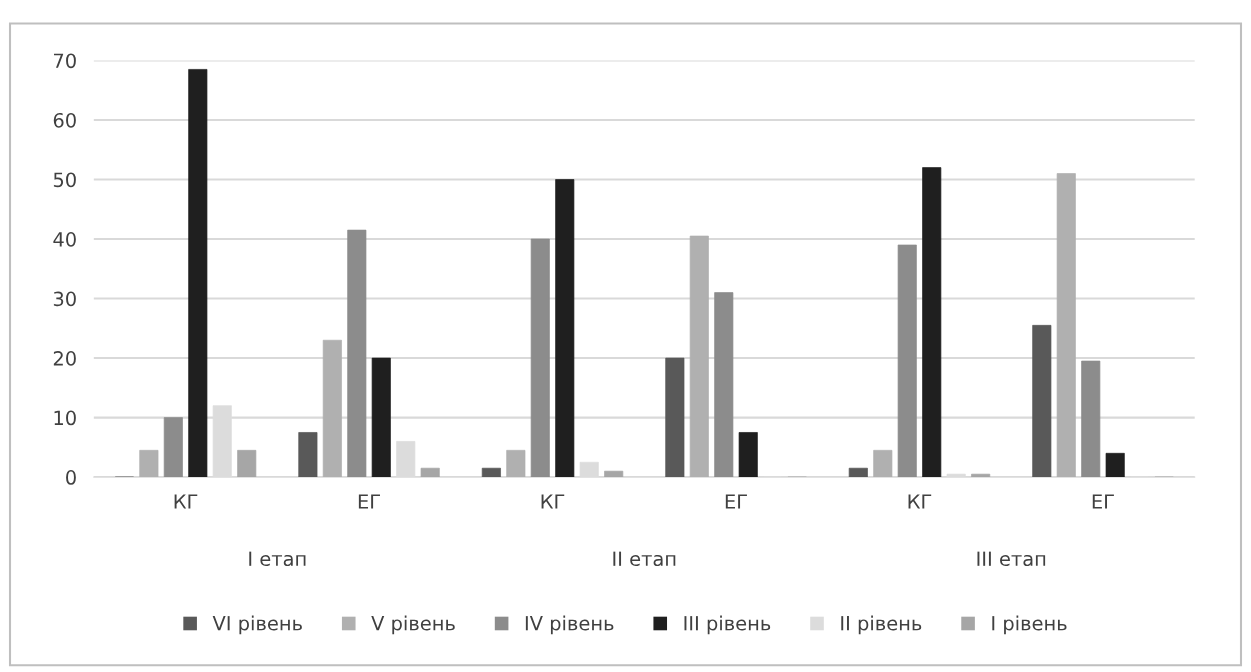 Image resolution: width=1251 pixels, height=672 pixels. I want to click on y-tick-label: 30, so click(64, 299).